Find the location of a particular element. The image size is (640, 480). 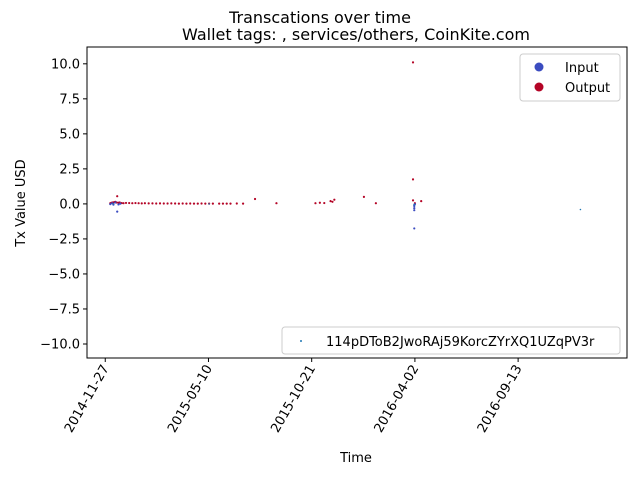

x-tick-label: 2015-10-21 is located at coordinates (293, 399).